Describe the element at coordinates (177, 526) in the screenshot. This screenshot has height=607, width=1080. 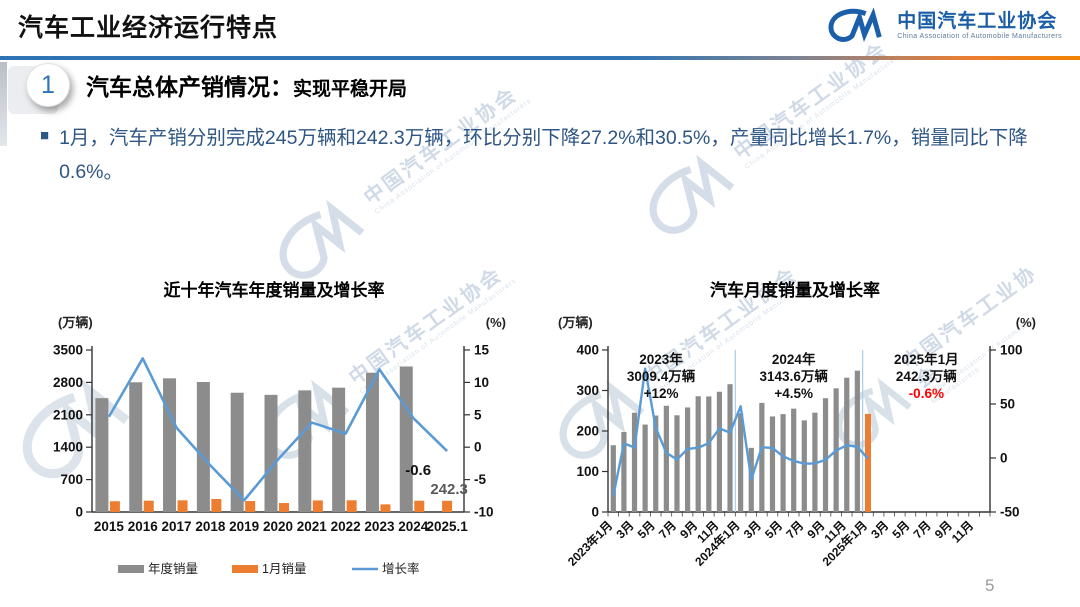
I see `svg-text: 2017` at that location.